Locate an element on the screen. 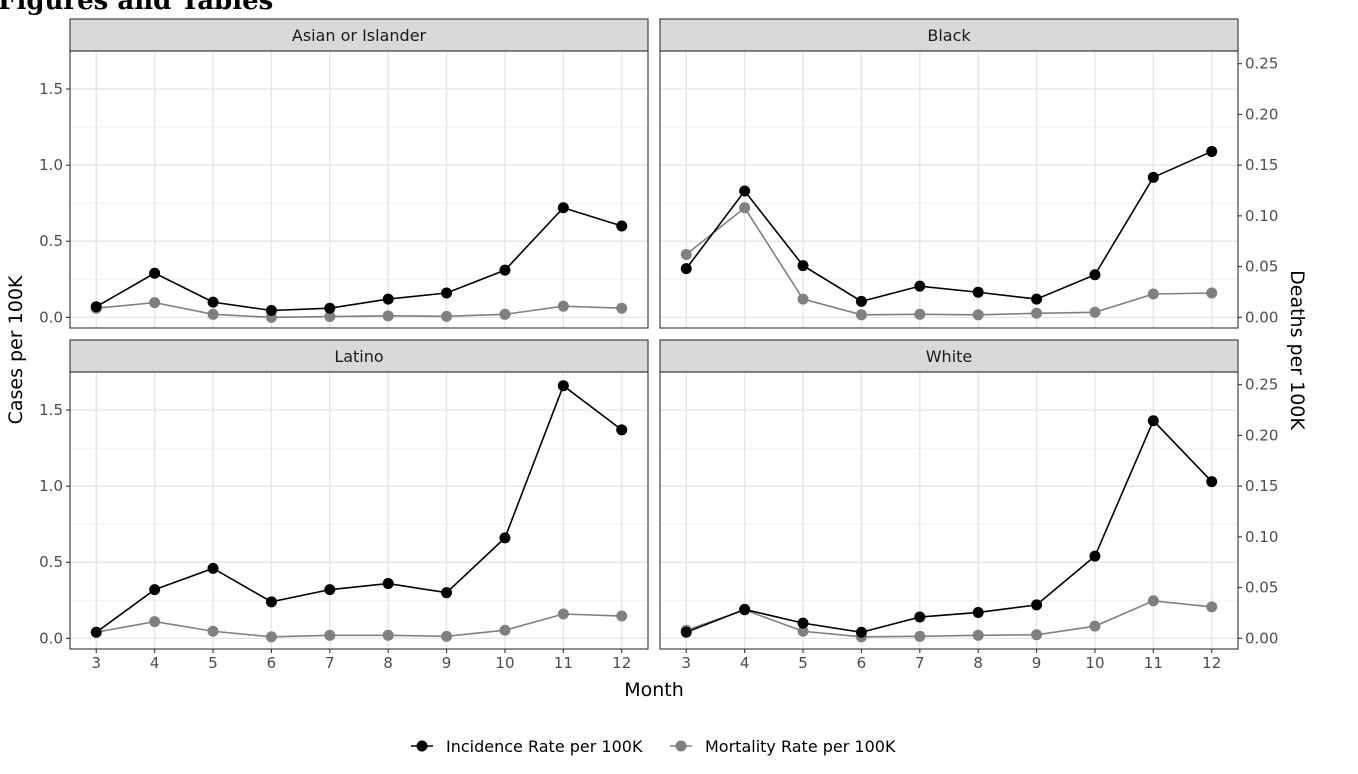 The height and width of the screenshot is (774, 1358). x-tick-label: 4 is located at coordinates (745, 663).